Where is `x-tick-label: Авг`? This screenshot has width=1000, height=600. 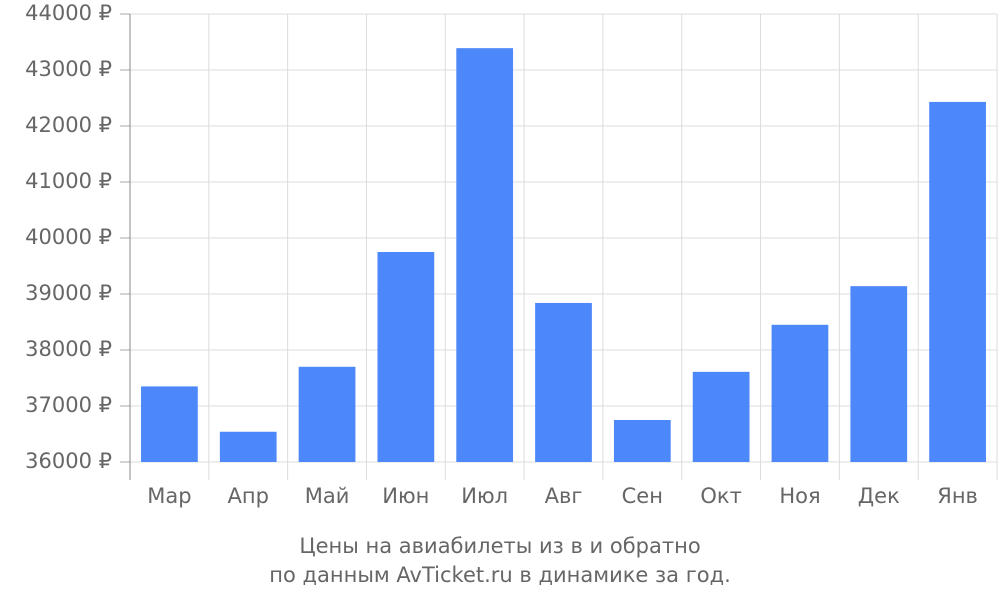
x-tick-label: Авг is located at coordinates (564, 496).